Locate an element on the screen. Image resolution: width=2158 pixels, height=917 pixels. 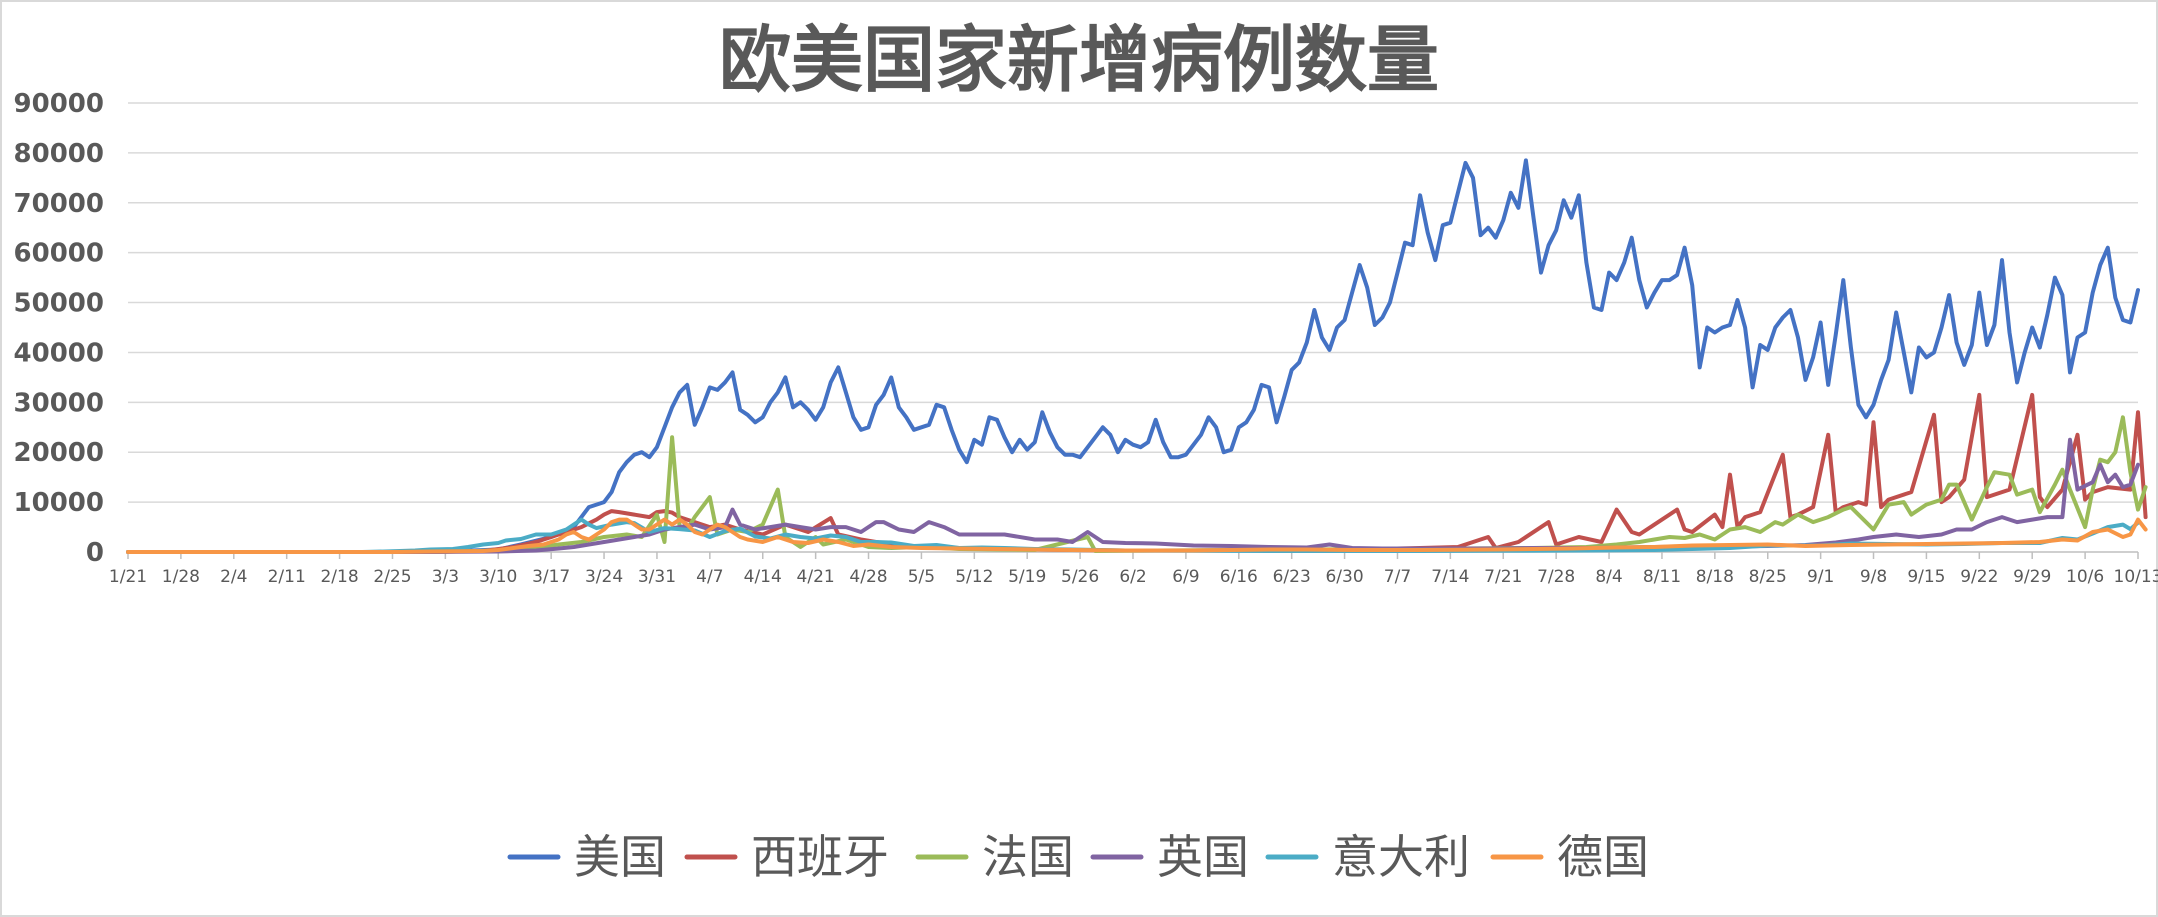
x-tick-label: 2/18 is located at coordinates (339, 577).